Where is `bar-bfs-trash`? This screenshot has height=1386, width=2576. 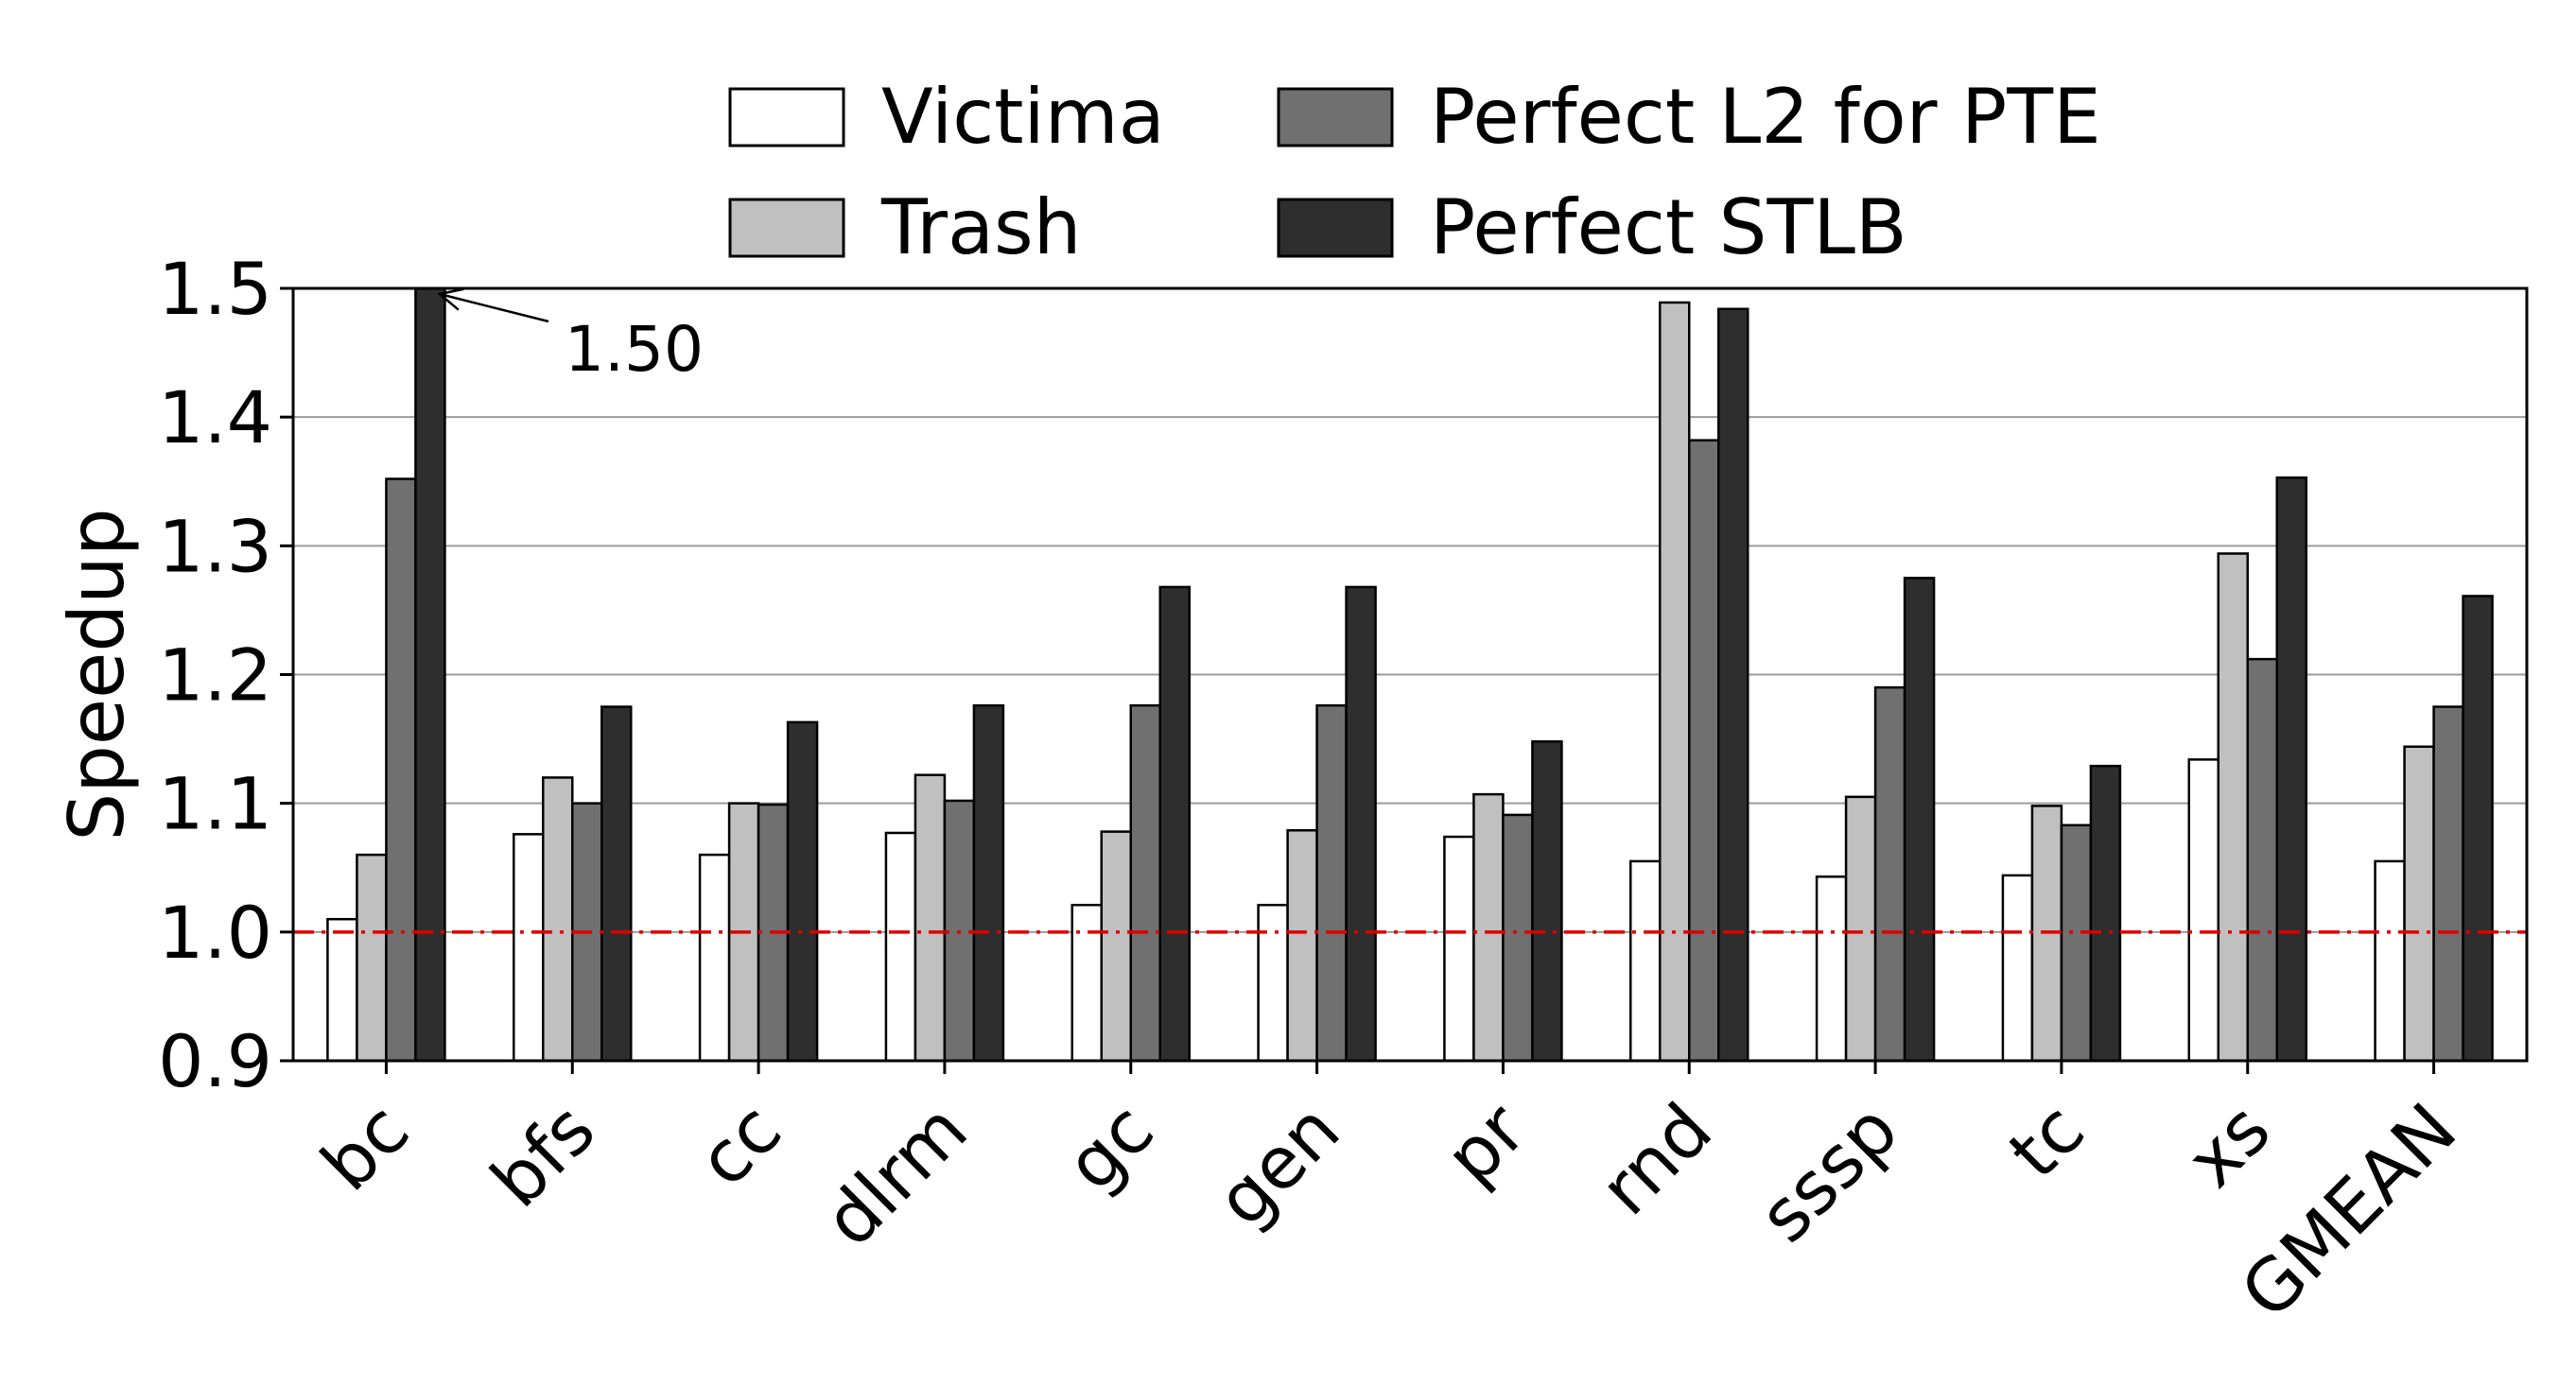 bar-bfs-trash is located at coordinates (558, 919).